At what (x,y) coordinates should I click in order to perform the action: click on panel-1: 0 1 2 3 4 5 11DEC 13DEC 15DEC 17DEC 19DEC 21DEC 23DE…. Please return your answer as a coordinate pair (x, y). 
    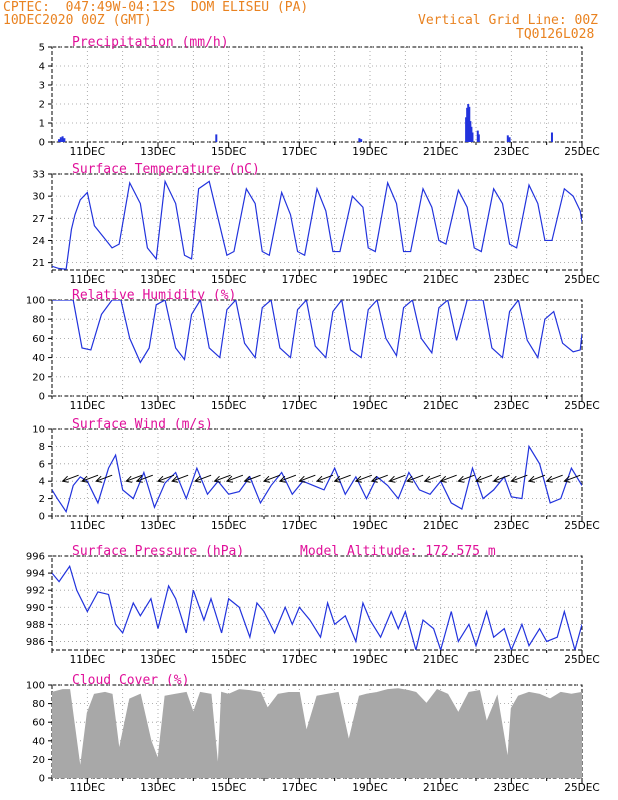
    Looking at the image, I should click on (319, 96).